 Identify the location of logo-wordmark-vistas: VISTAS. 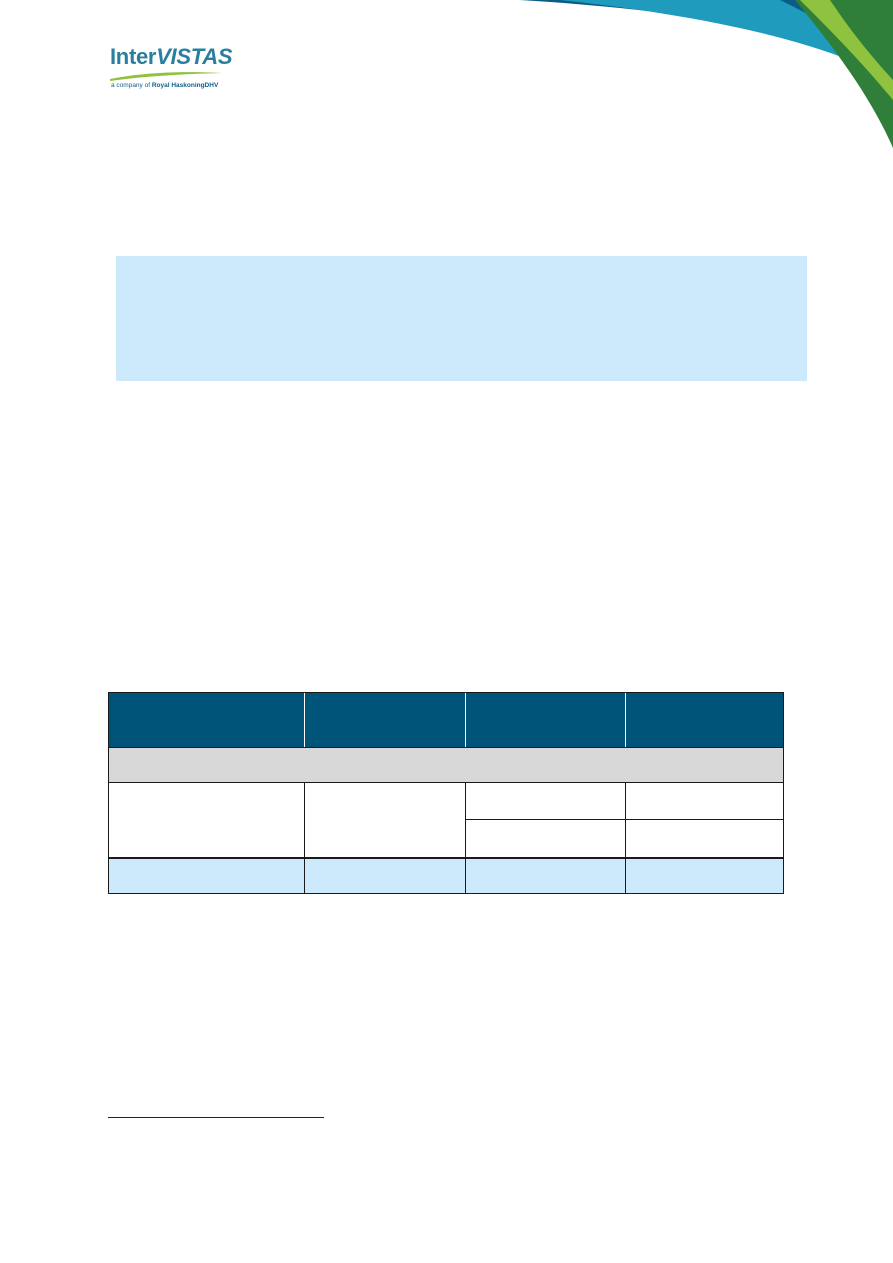
(194, 56).